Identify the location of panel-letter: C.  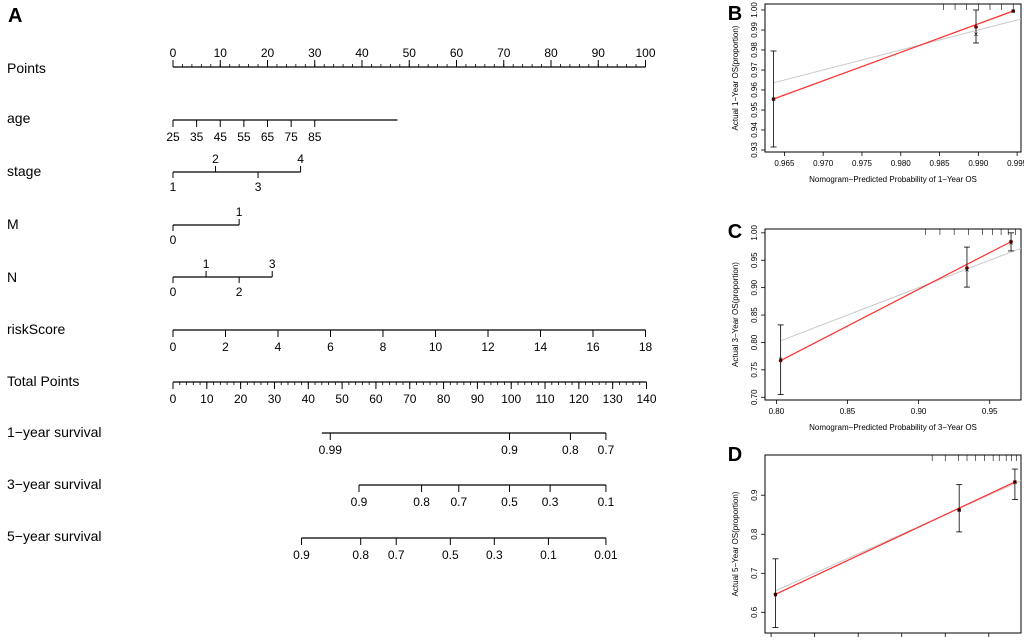
(735, 232).